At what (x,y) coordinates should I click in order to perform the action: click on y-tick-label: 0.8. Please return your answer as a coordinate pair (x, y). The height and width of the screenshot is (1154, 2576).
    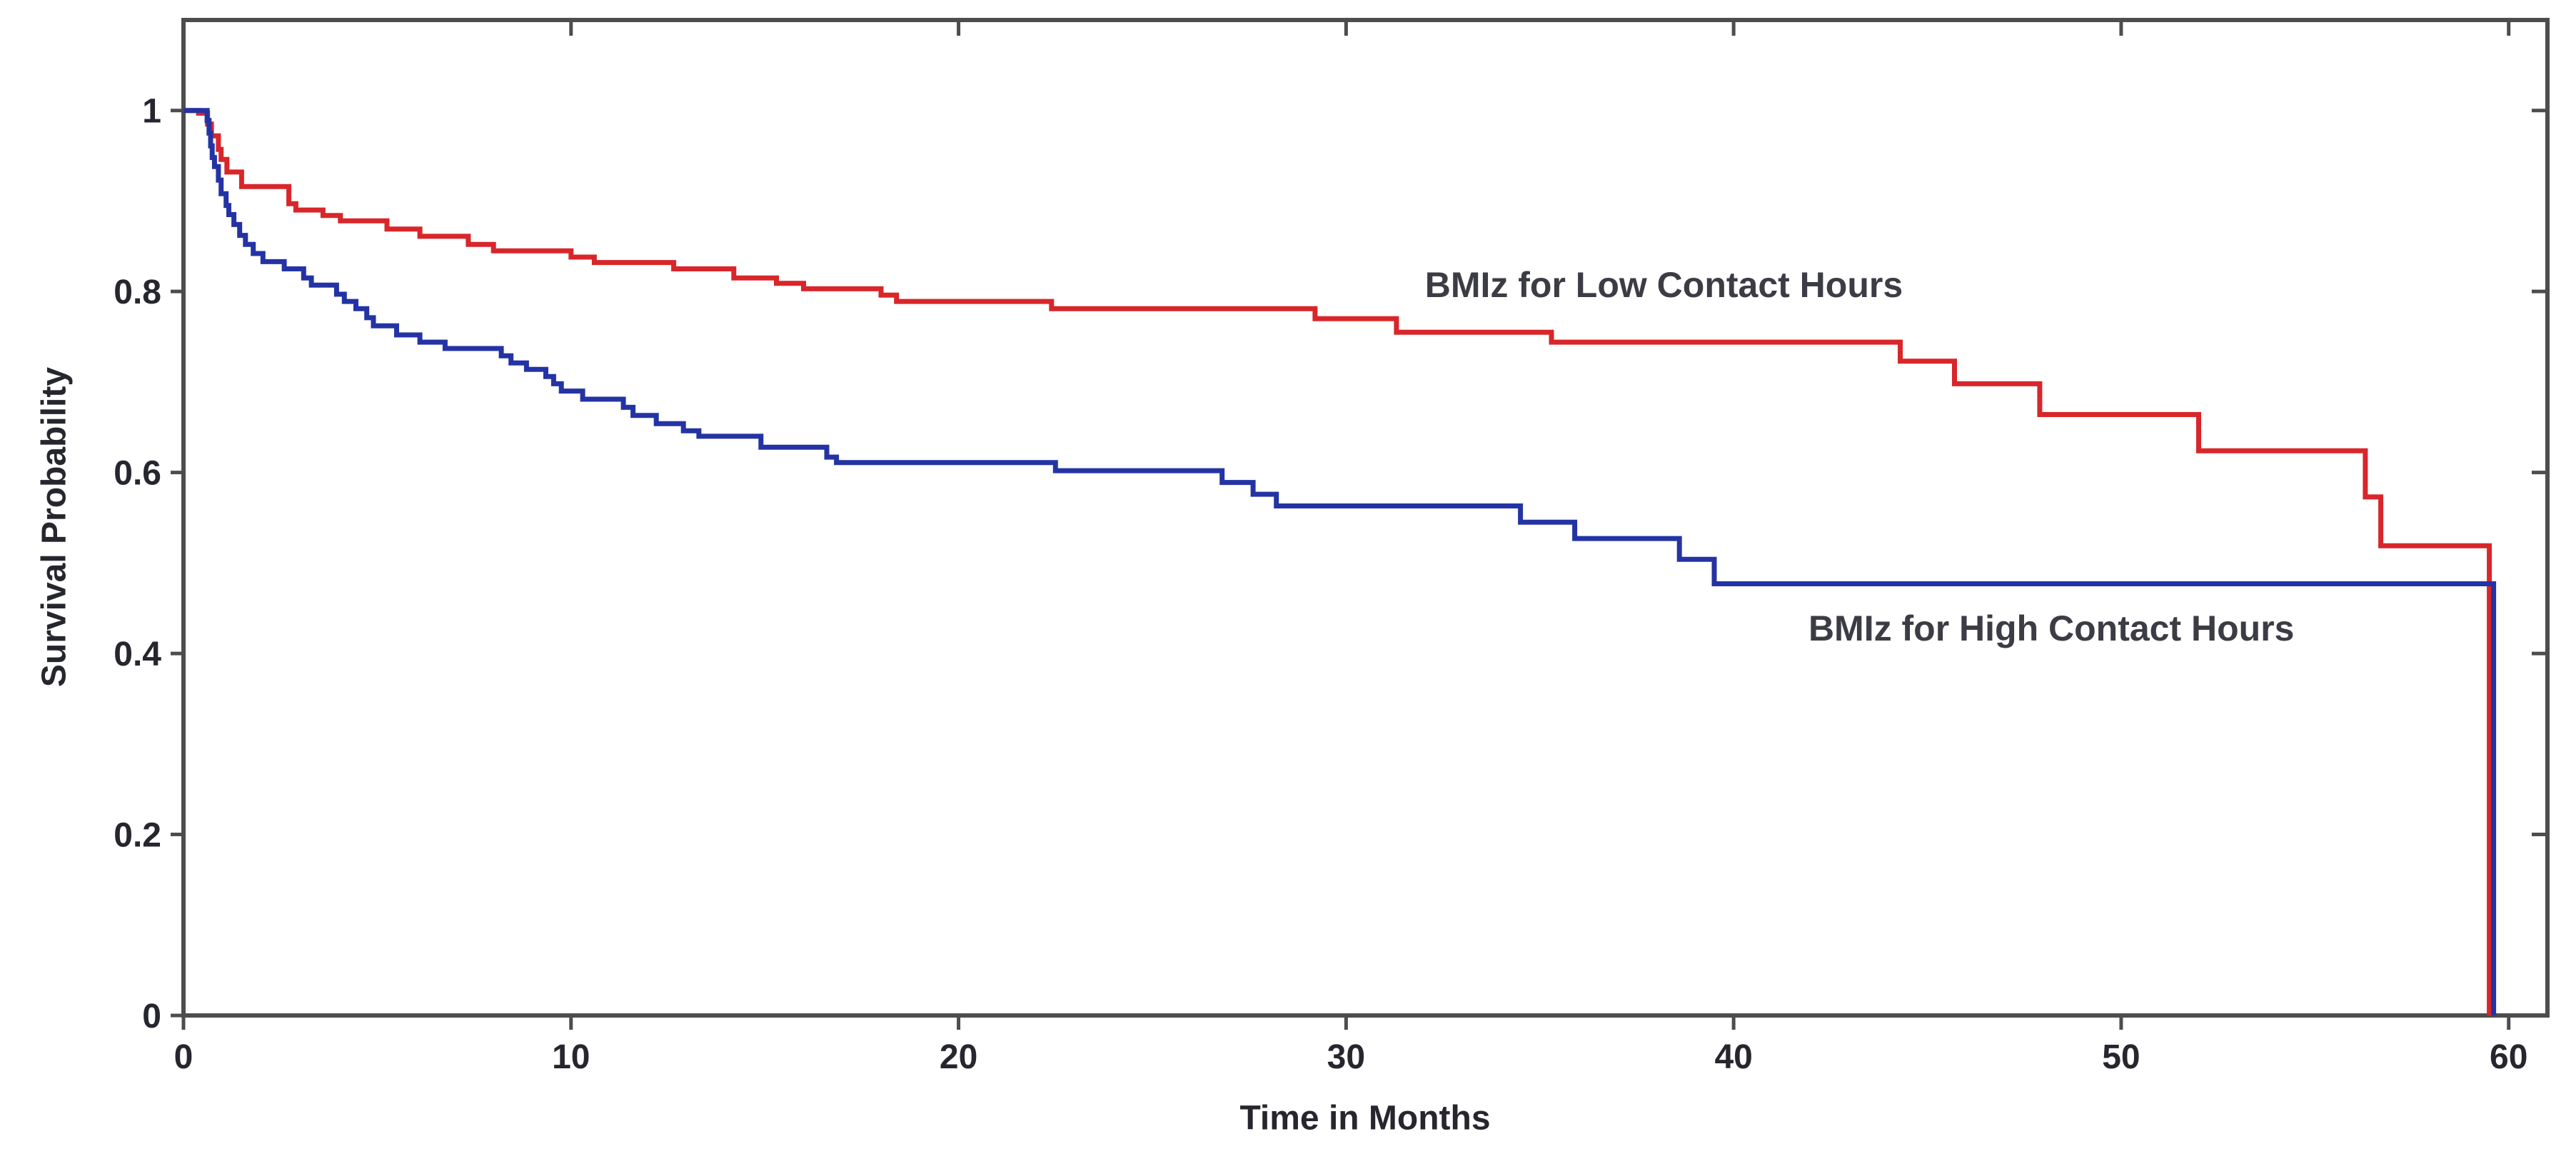
    Looking at the image, I should click on (137, 292).